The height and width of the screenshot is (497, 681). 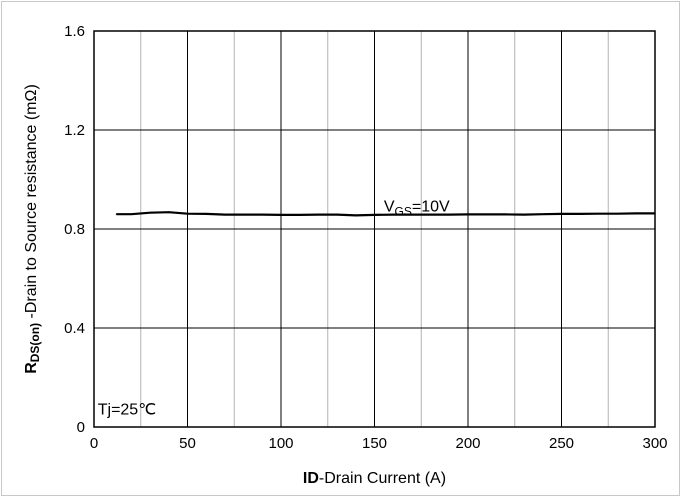 What do you see at coordinates (374, 478) in the screenshot?
I see `x-axis-title: ID-Drain Current (A)` at bounding box center [374, 478].